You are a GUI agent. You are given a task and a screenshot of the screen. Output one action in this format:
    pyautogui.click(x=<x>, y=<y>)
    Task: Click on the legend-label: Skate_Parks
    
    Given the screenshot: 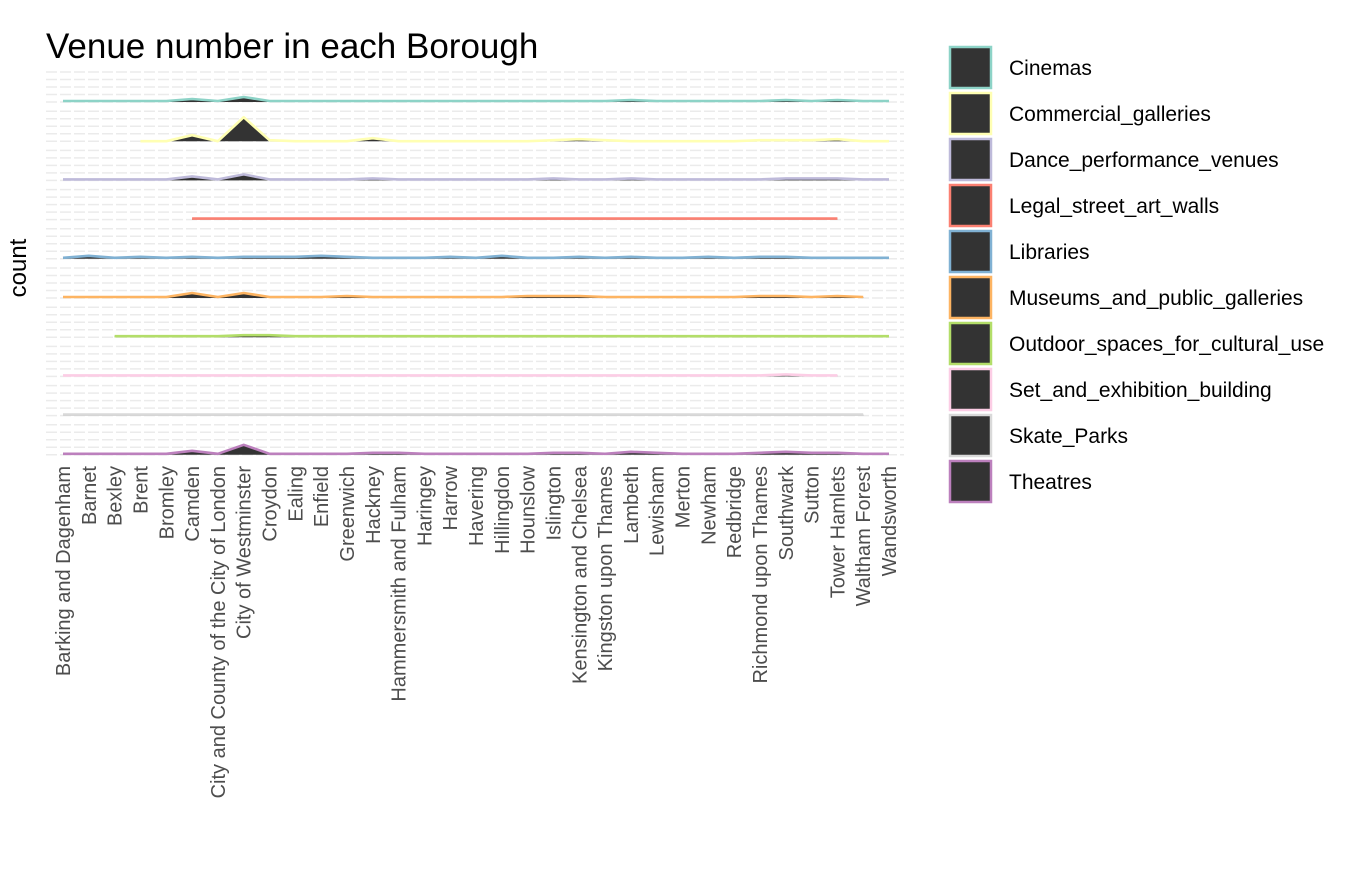 What is the action you would take?
    pyautogui.click(x=1068, y=436)
    